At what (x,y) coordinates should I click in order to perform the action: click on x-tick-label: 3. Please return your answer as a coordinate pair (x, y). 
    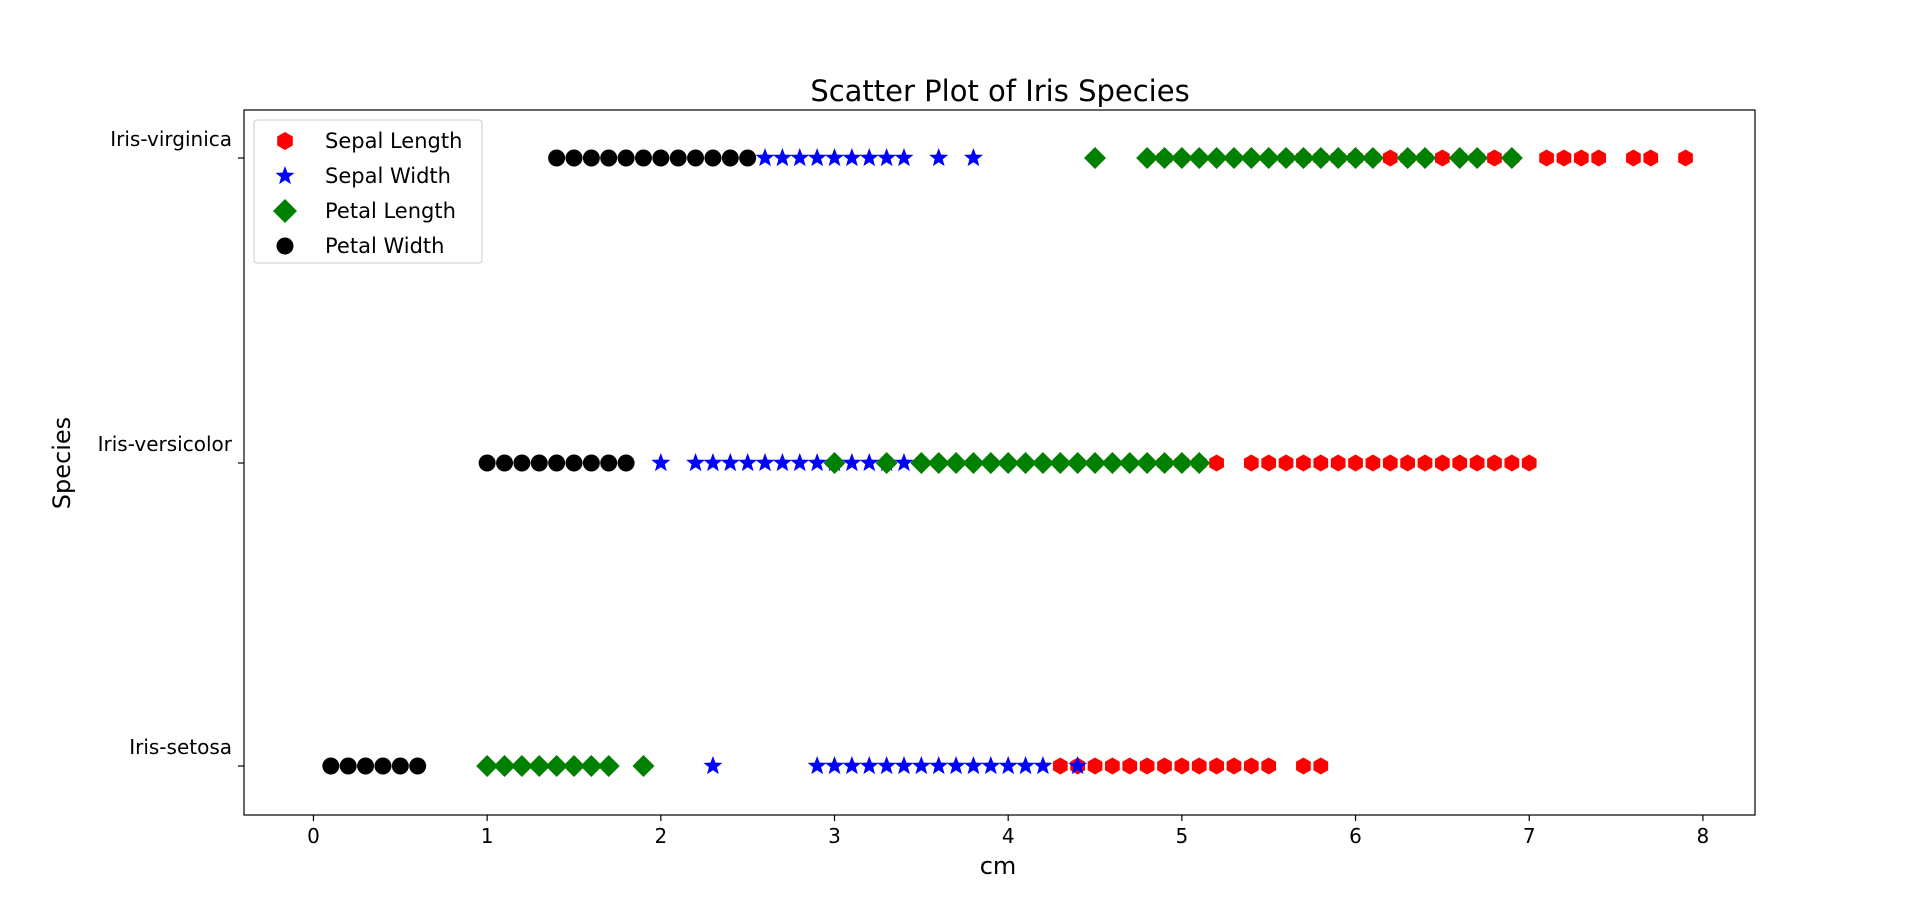
    Looking at the image, I should click on (834, 836).